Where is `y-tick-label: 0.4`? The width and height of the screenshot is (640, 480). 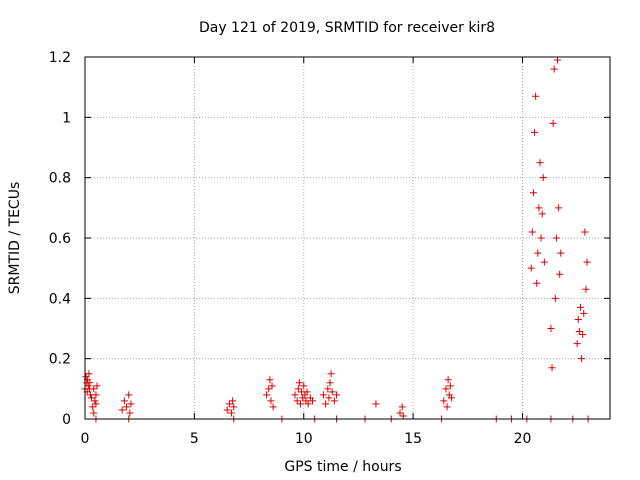 y-tick-label: 0.4 is located at coordinates (60, 299).